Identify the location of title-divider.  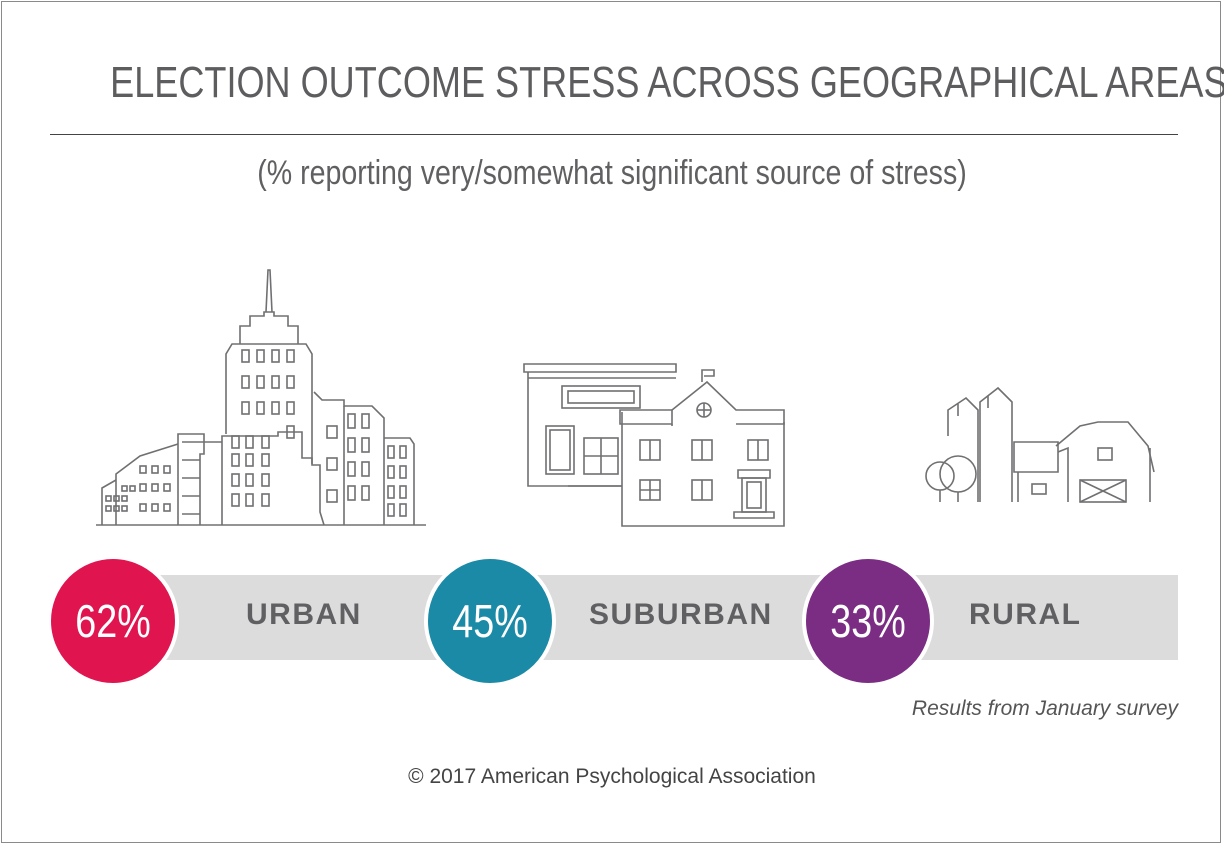
(614, 134).